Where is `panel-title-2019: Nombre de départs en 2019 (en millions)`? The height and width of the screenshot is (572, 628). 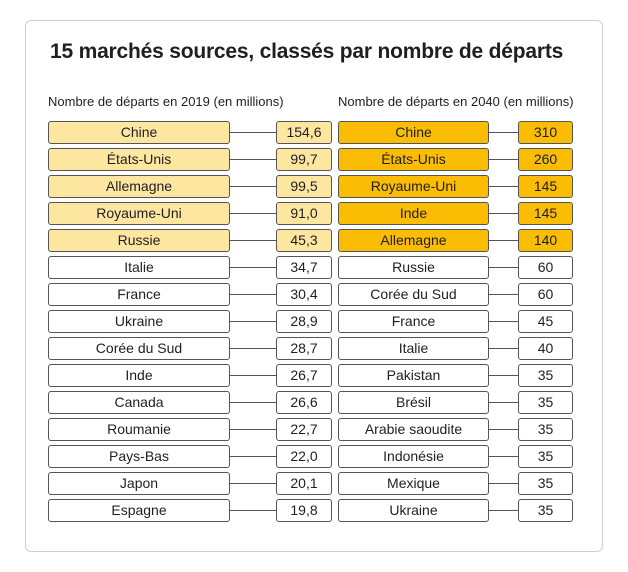
panel-title-2019: Nombre de départs en 2019 (en millions) is located at coordinates (166, 101).